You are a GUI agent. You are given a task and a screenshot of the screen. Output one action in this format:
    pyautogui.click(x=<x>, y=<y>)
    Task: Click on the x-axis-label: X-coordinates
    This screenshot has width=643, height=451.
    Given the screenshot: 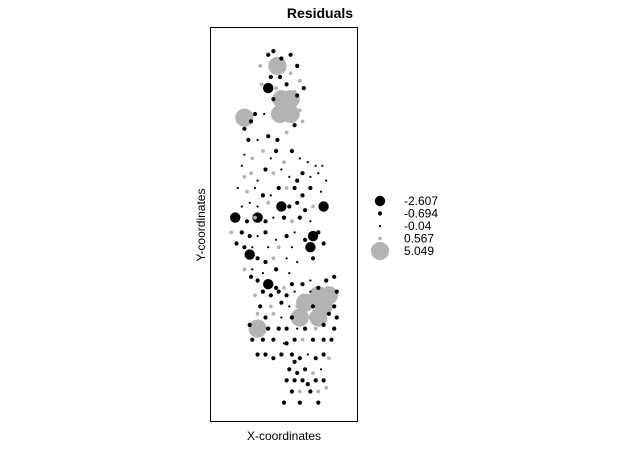 What is the action you would take?
    pyautogui.click(x=284, y=436)
    